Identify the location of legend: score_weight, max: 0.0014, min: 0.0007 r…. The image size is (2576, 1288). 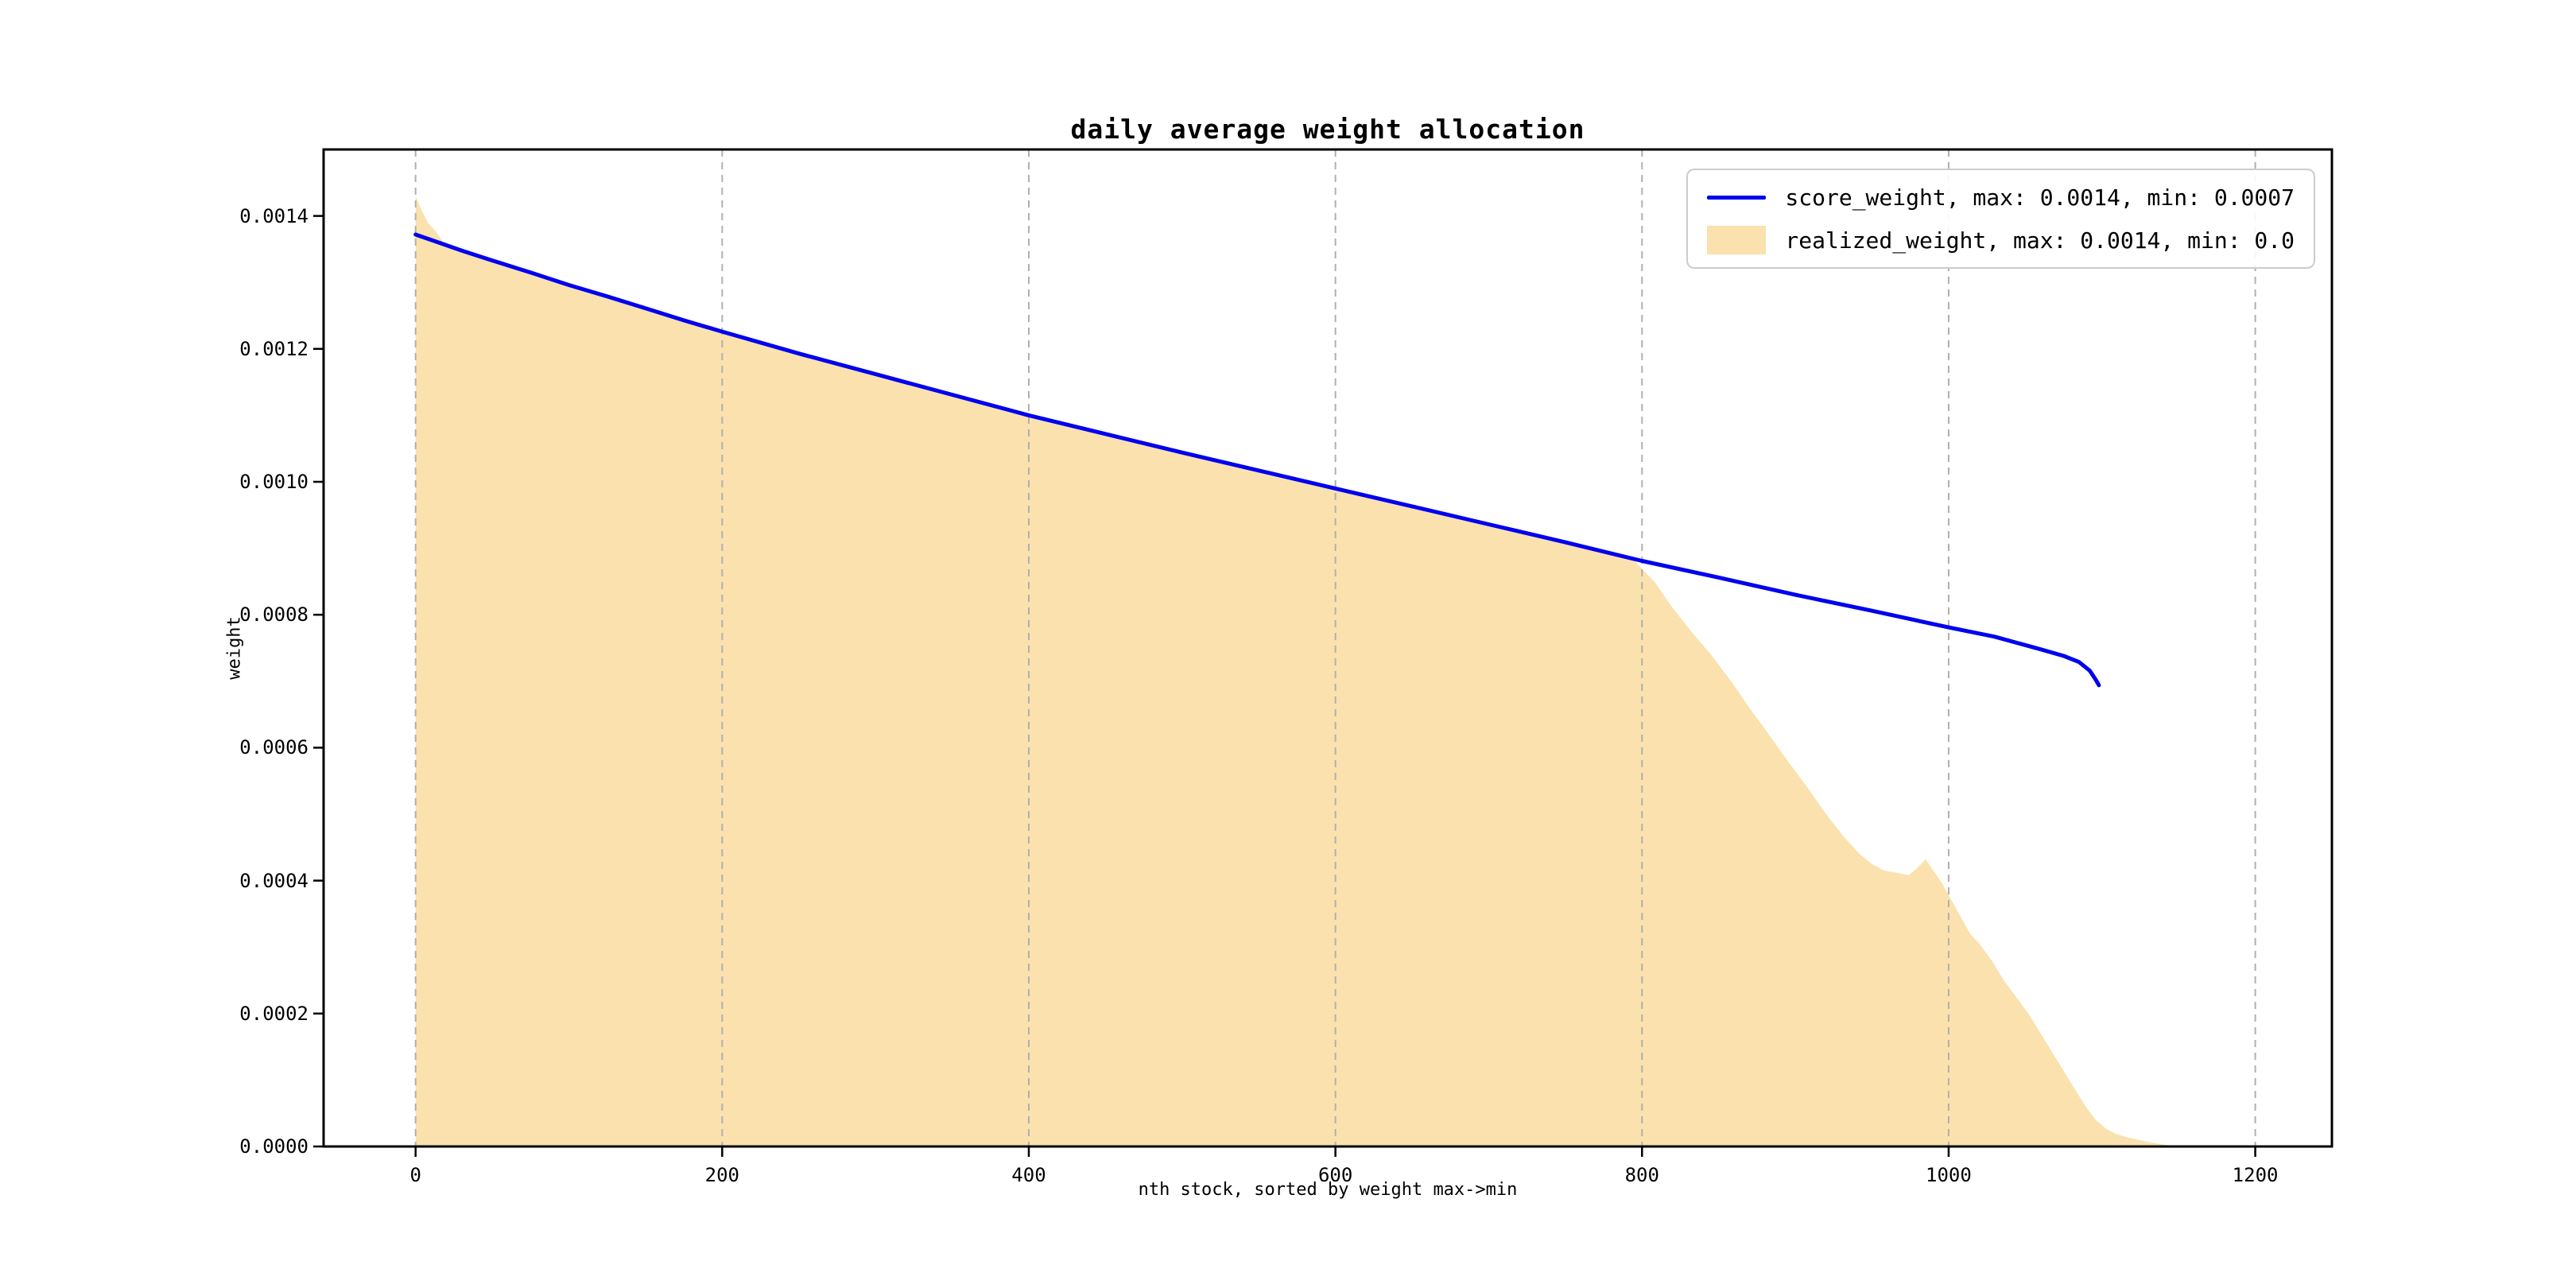
(2001, 219).